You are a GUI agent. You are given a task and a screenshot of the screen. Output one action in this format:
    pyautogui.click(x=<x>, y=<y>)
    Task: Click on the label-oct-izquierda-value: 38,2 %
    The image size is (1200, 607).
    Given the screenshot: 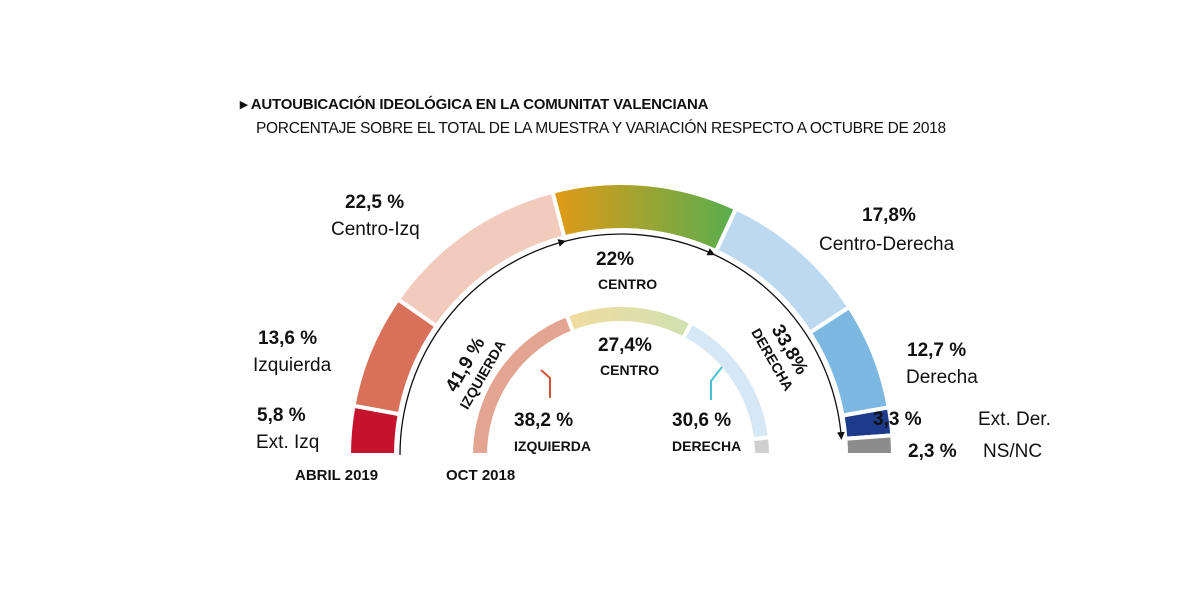 What is the action you would take?
    pyautogui.click(x=544, y=420)
    